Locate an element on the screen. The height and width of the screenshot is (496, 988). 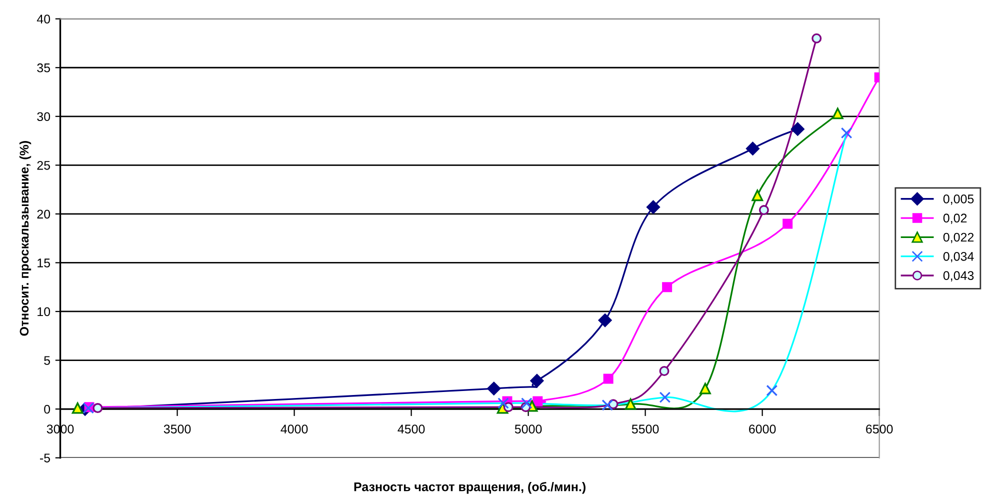
y-axis-title: Относит. проскальзывание, (%) is located at coordinates (25, 238).